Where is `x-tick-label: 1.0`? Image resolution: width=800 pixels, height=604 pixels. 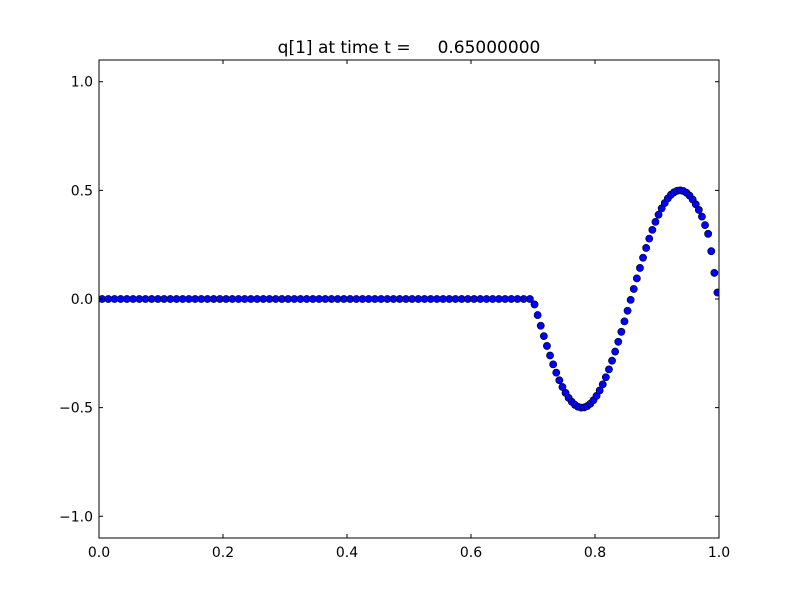
x-tick-label: 1.0 is located at coordinates (719, 553).